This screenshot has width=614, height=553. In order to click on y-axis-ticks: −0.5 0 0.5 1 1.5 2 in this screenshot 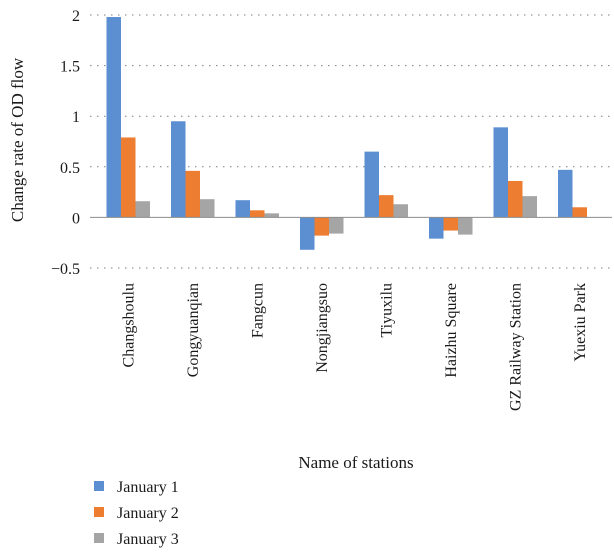, I will do `click(65, 143)`.